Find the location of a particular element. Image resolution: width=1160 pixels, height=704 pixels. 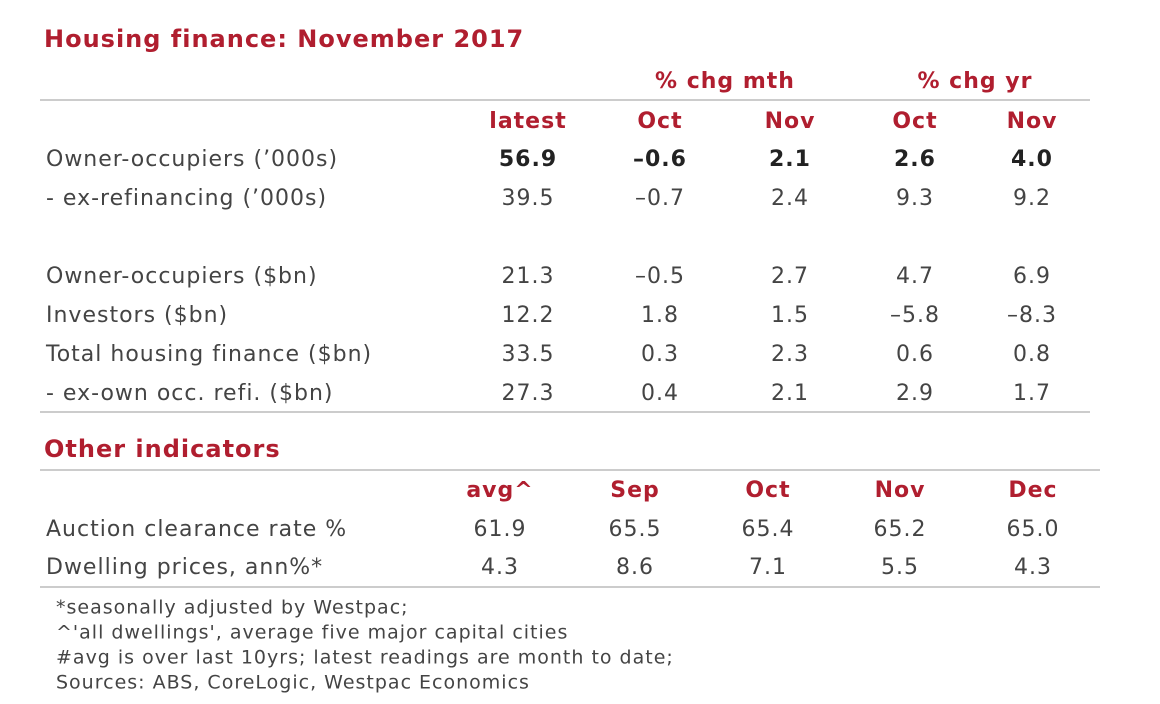

row-label: Auction clearance rate % is located at coordinates (196, 529).